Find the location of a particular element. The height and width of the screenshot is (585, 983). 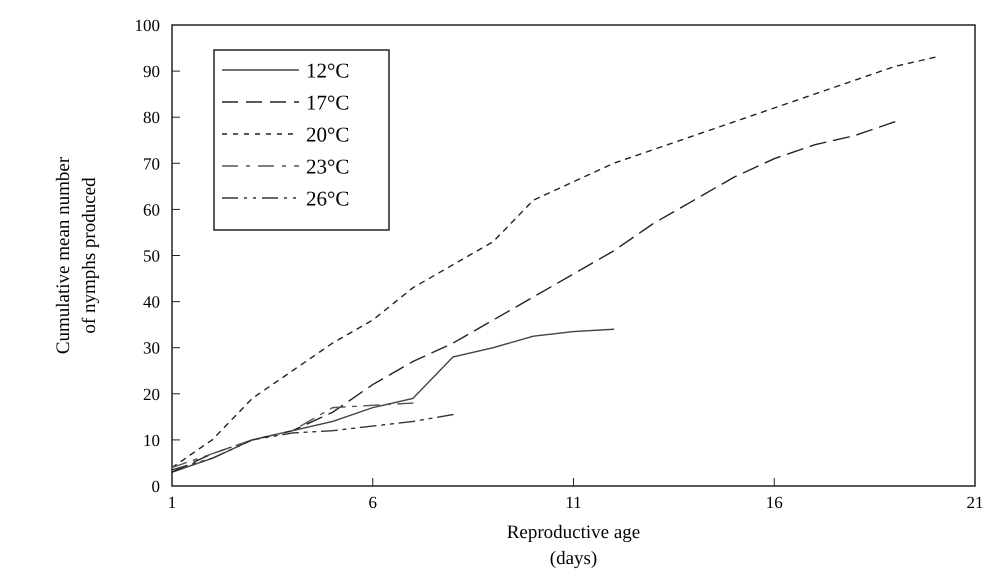

y-tick-label: 10 is located at coordinates (151, 440).